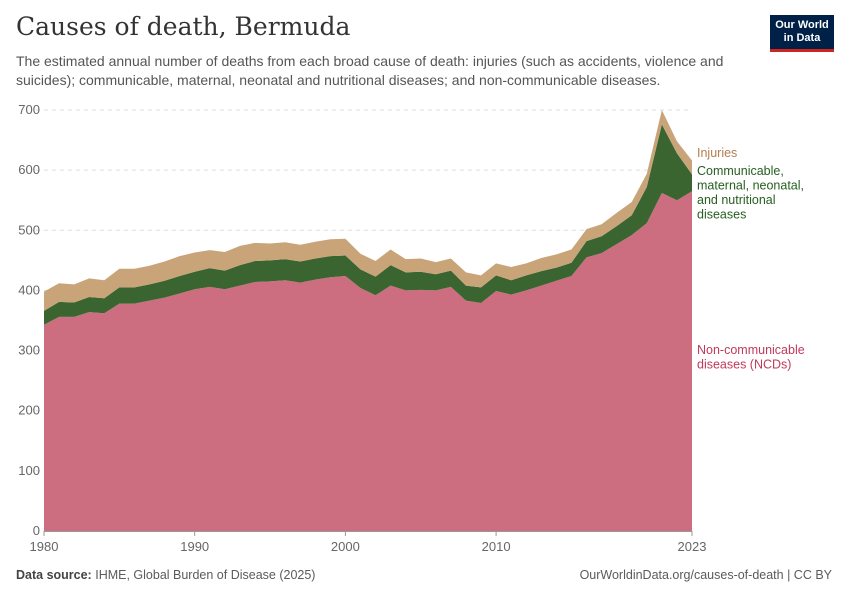 Image resolution: width=850 pixels, height=600 pixels. Describe the element at coordinates (802, 38) in the screenshot. I see `logo-line-2: in Data` at that location.